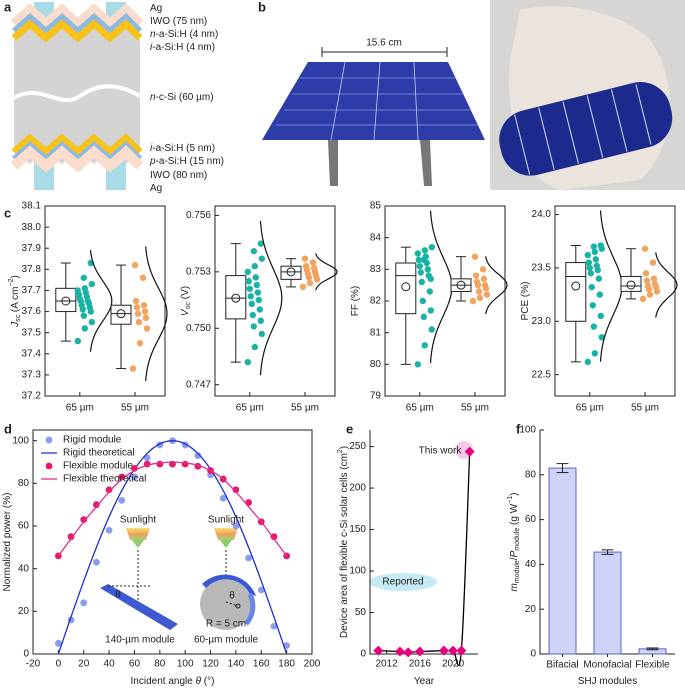  What do you see at coordinates (607, 665) in the screenshot?
I see `x-tick-label: Monofacial` at bounding box center [607, 665].